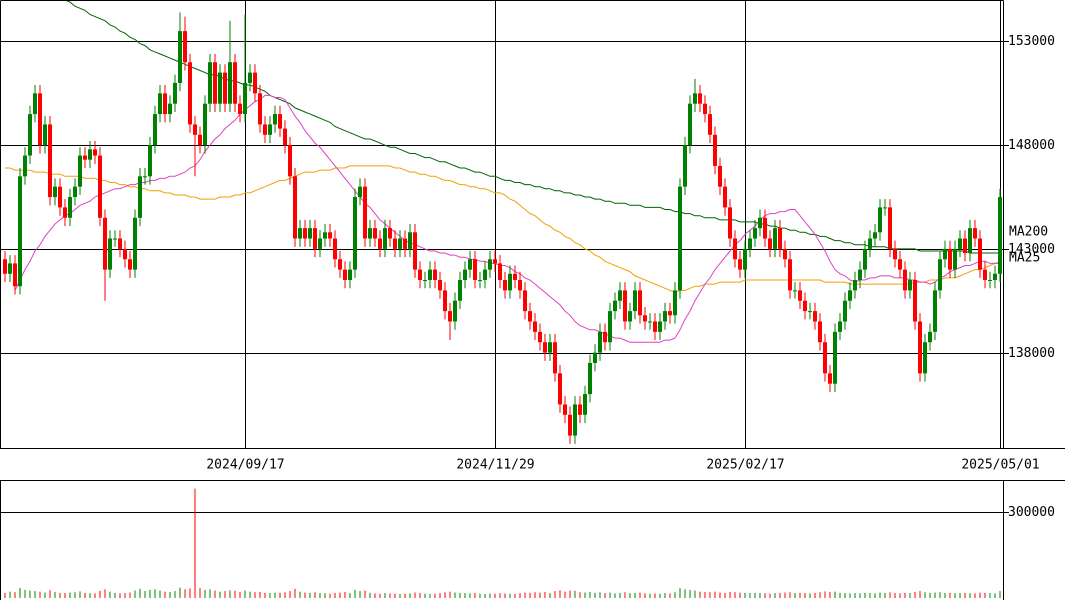 Image resolution: width=1065 pixels, height=600 pixels. What do you see at coordinates (1031, 145) in the screenshot?
I see `y-tick-label: 148000` at bounding box center [1031, 145].